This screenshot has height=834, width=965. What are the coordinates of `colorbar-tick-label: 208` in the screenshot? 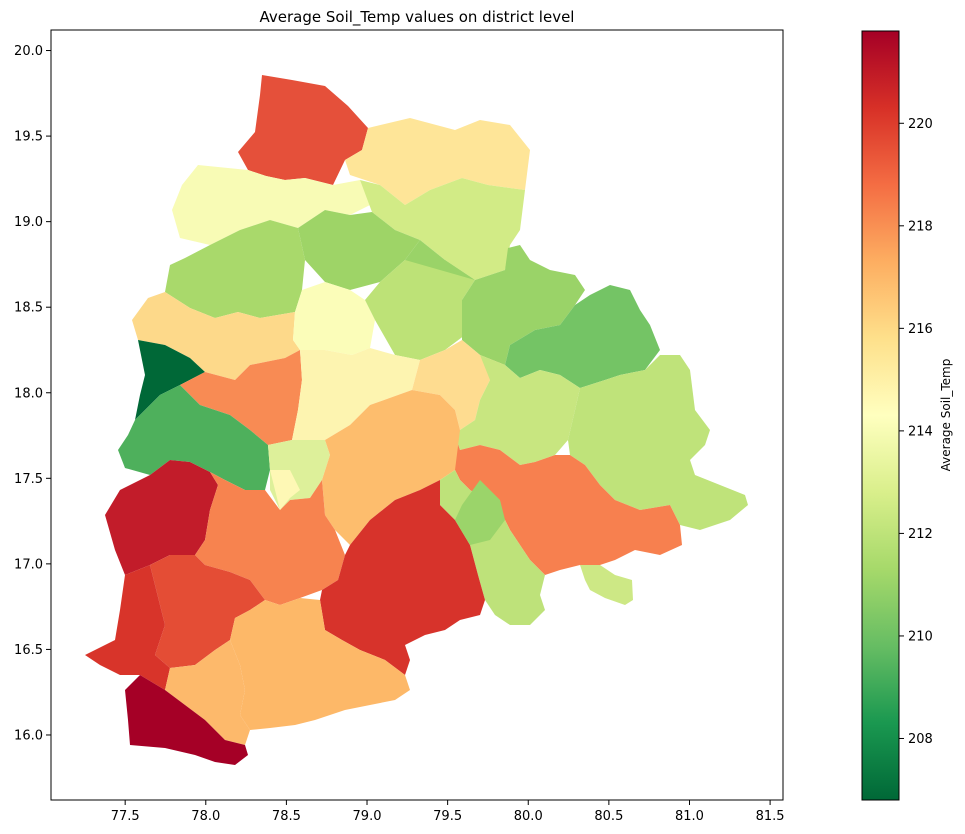 It's located at (920, 739).